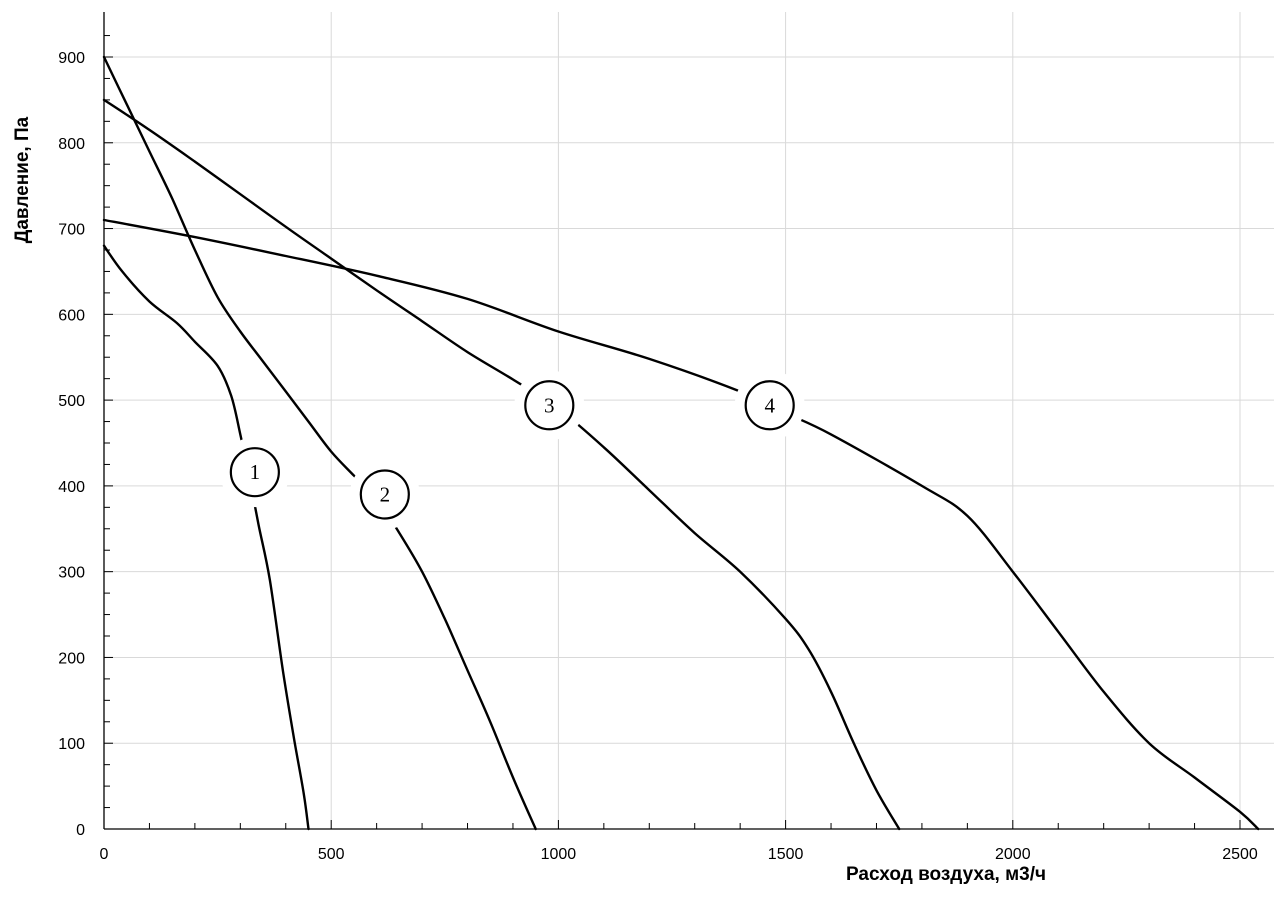 The height and width of the screenshot is (914, 1274). I want to click on curve-labels: 1 2 3 4, so click(512, 450).